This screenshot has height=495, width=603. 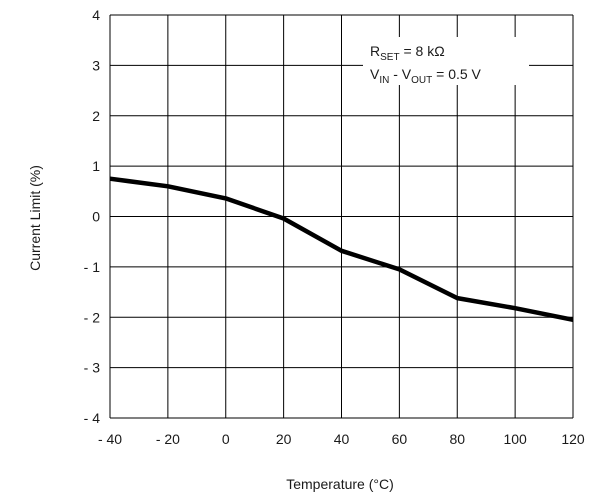 I want to click on x-tick-label: 20, so click(x=284, y=439).